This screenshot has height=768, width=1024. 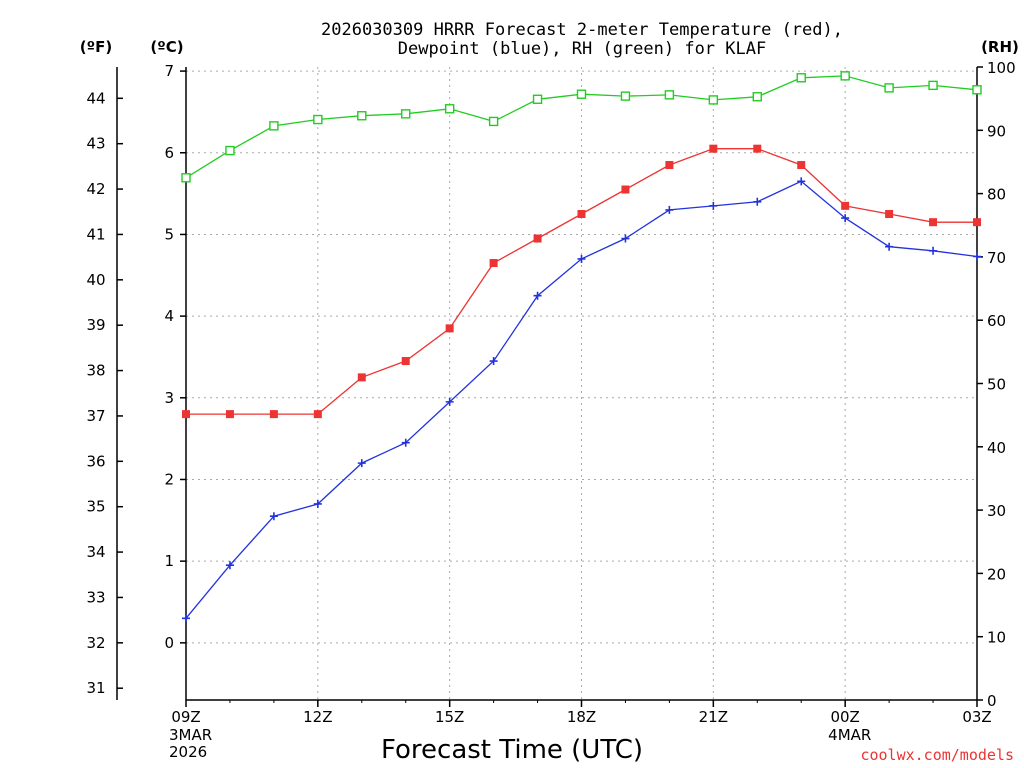 What do you see at coordinates (996, 258) in the screenshot?
I see `rh-tick-label: 70` at bounding box center [996, 258].